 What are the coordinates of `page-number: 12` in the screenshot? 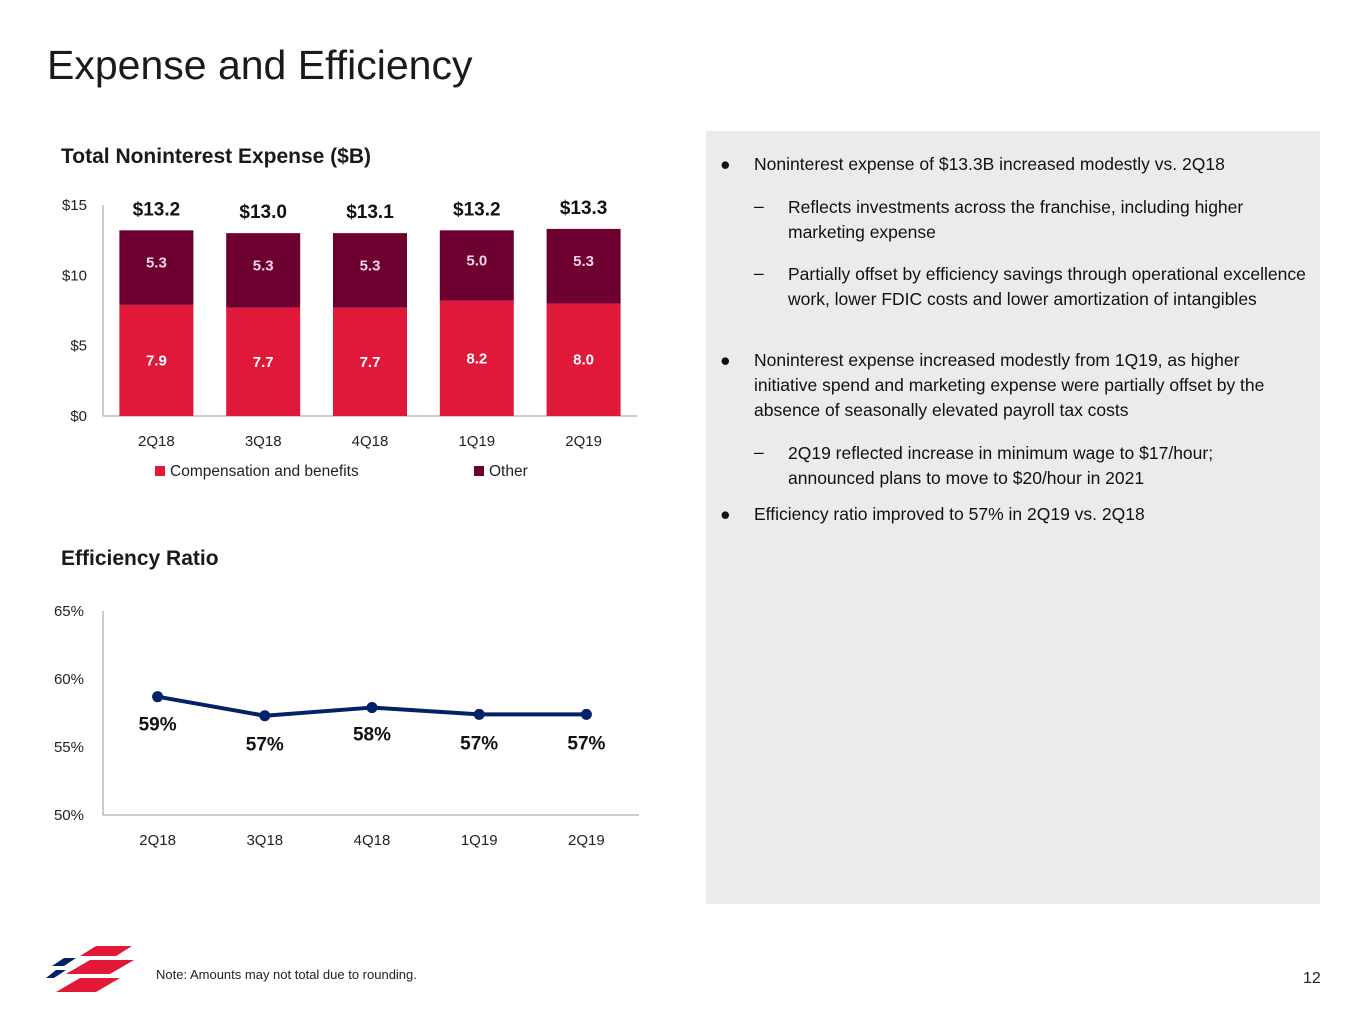 It's located at (1312, 978).